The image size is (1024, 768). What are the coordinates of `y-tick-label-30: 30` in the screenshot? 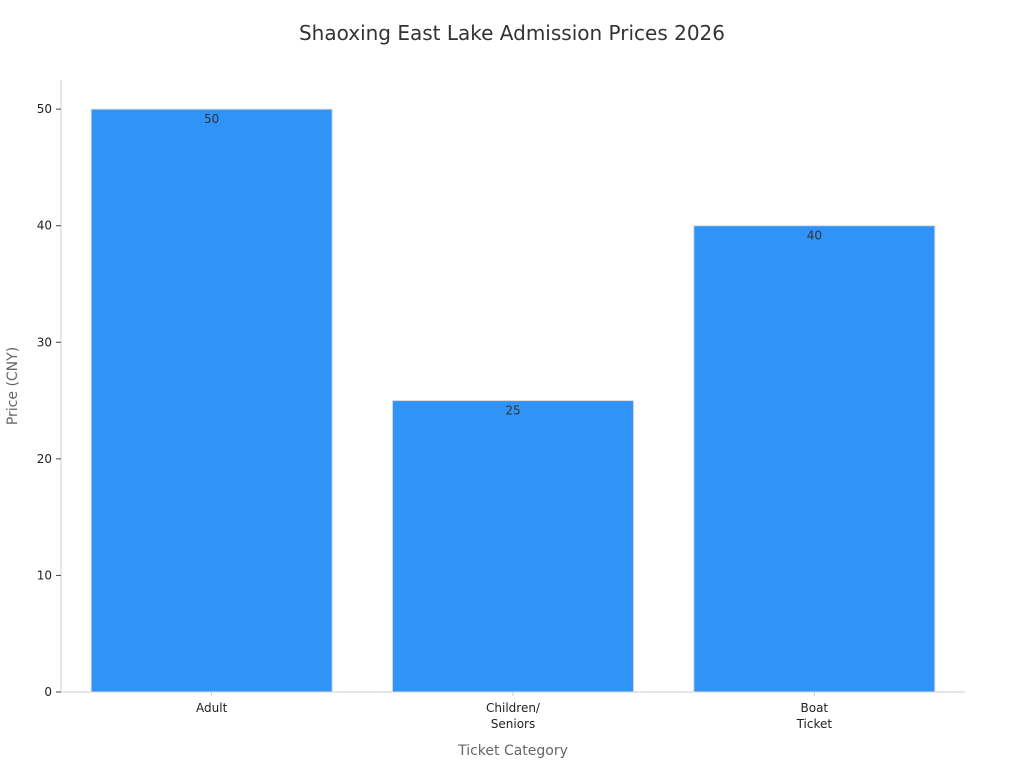 It's located at (44, 342).